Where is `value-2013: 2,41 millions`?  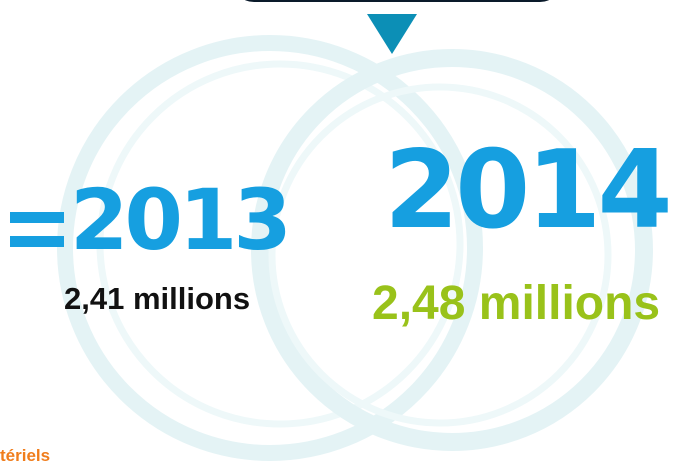 value-2013: 2,41 millions is located at coordinates (157, 298).